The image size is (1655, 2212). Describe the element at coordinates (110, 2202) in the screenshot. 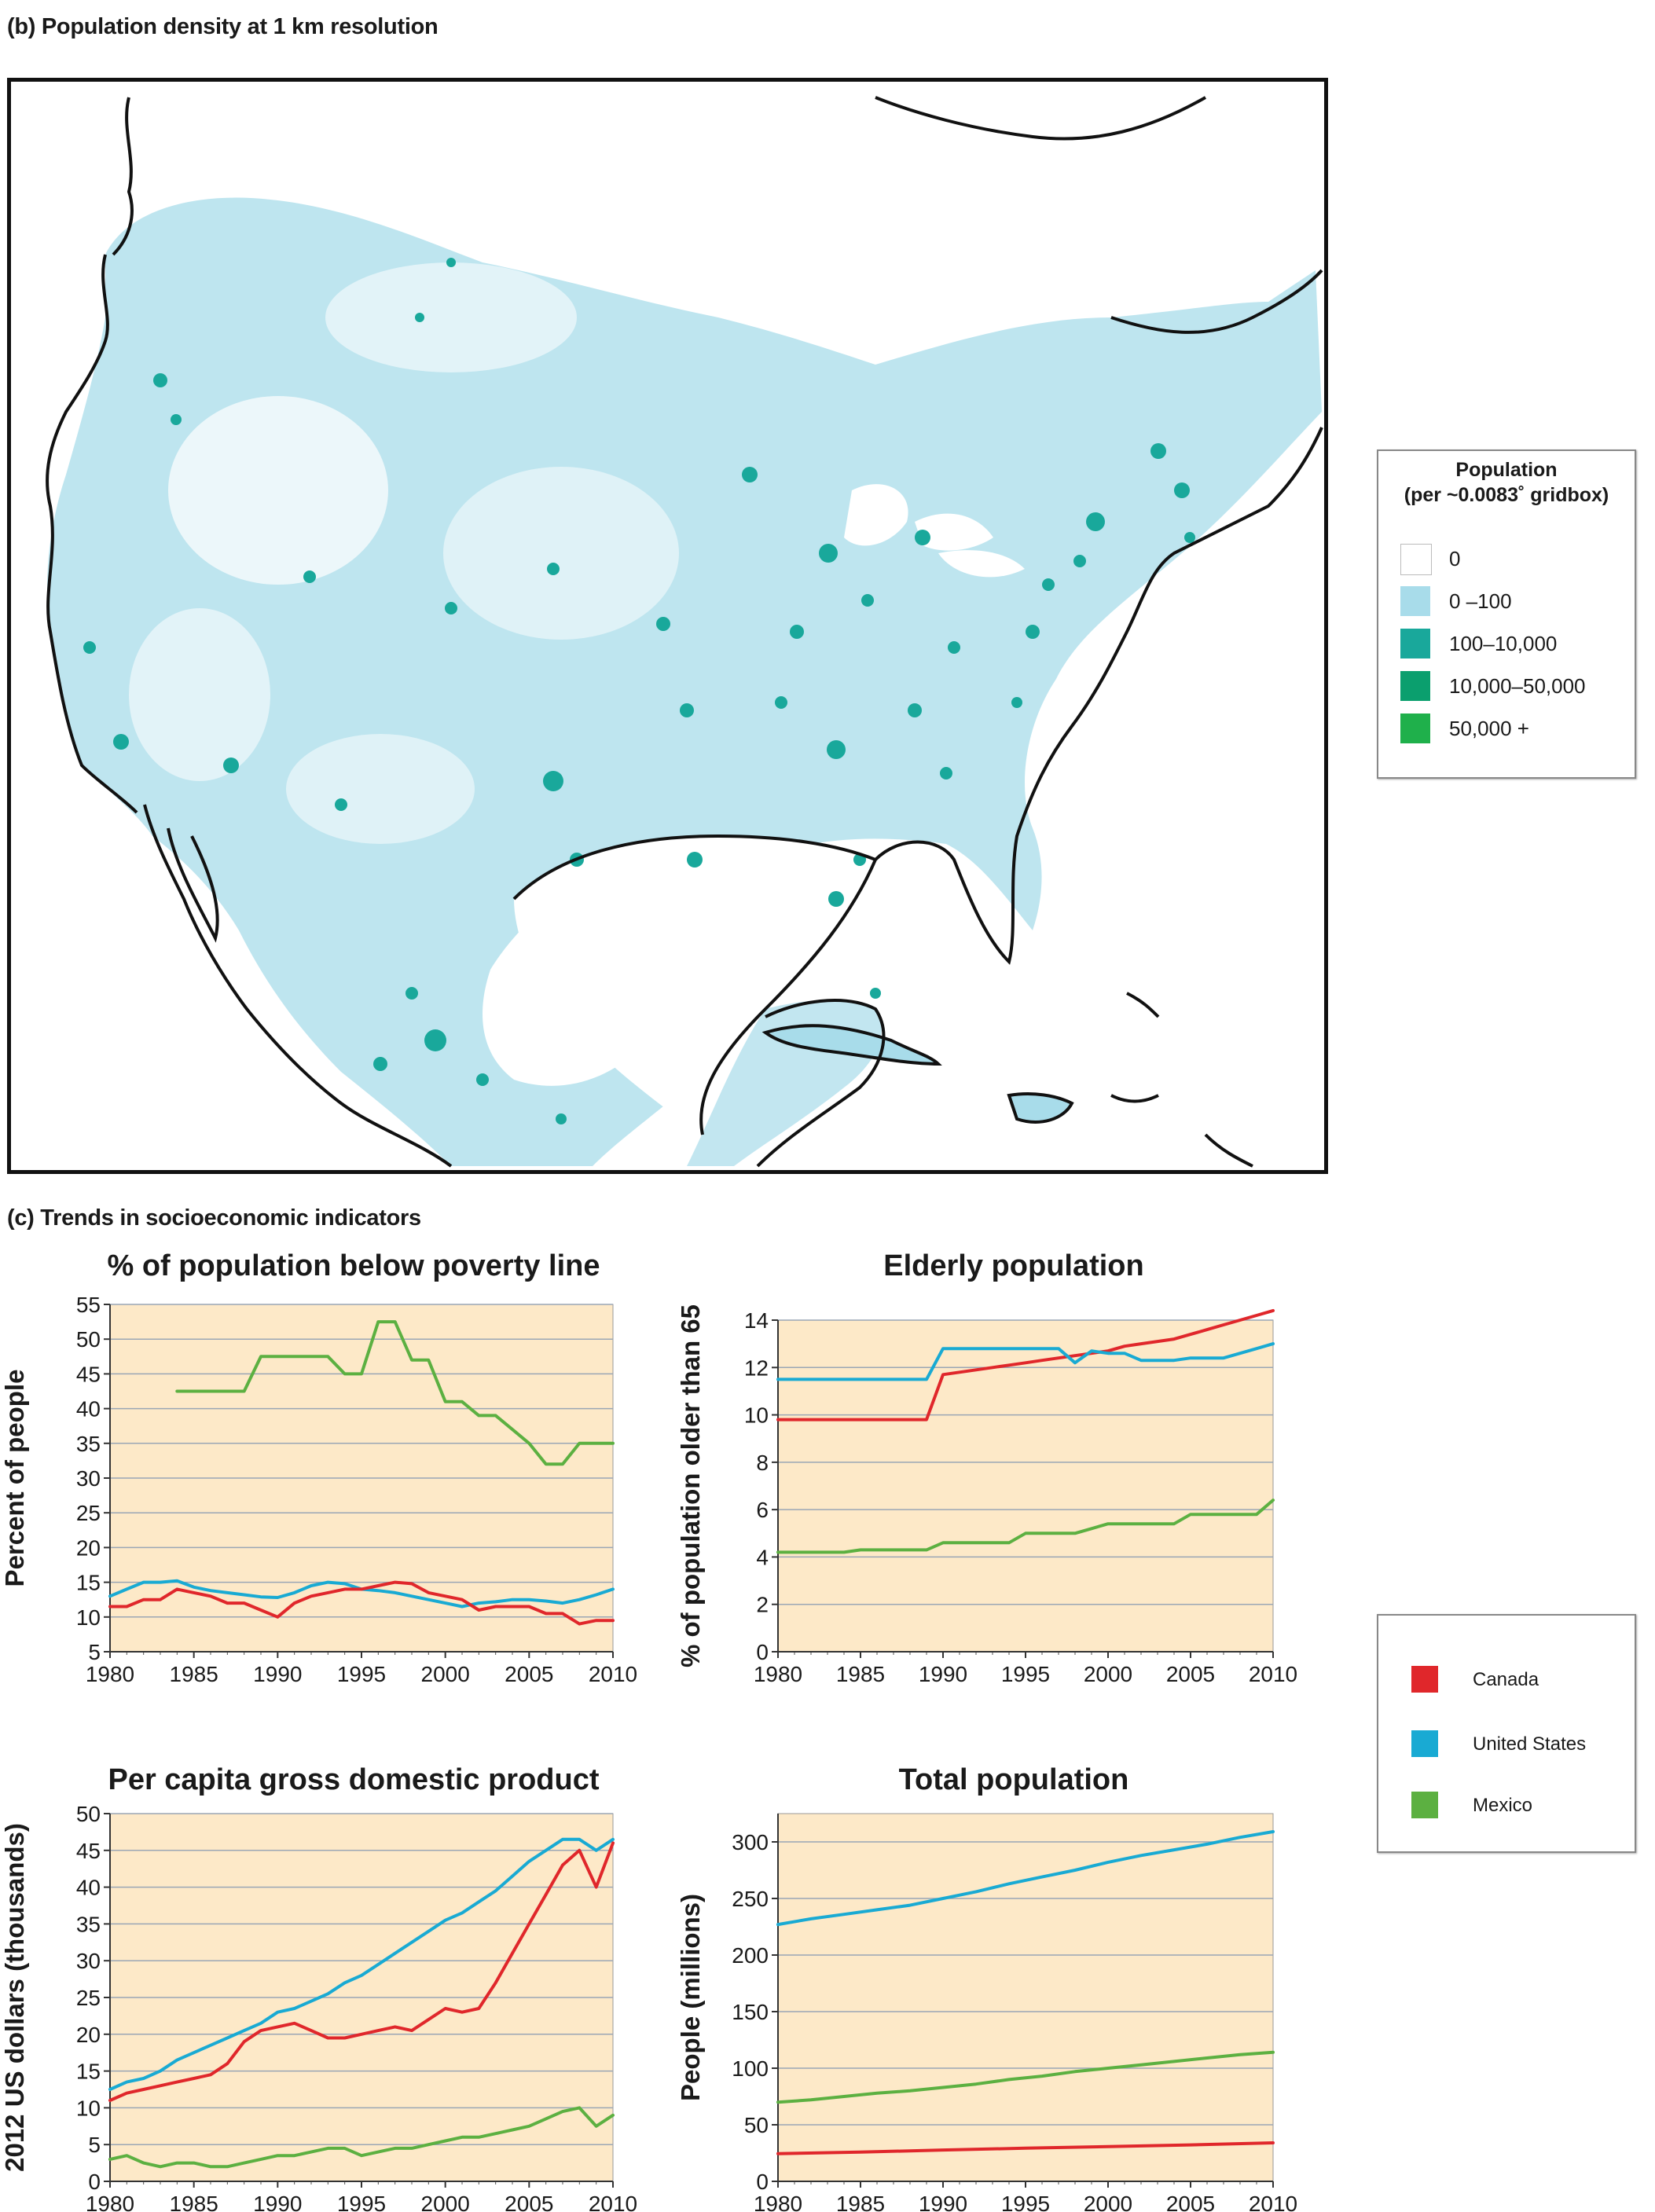

I see `gdp-xtick-label-1980: 1980` at that location.